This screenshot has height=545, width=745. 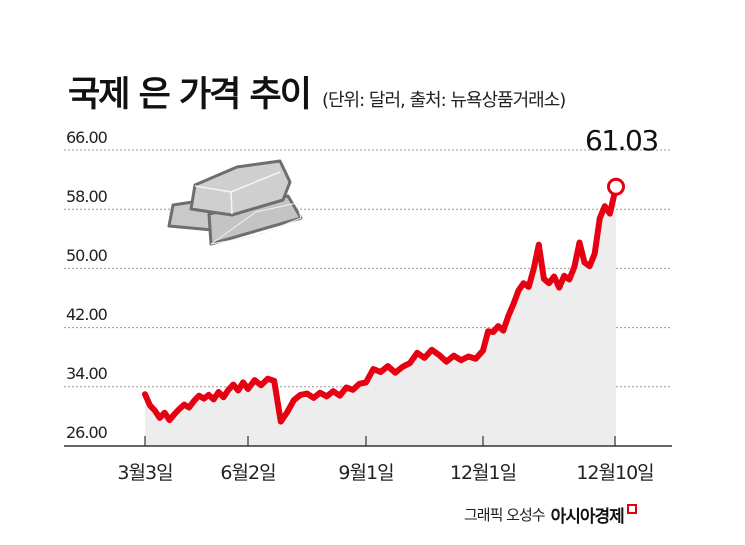 I want to click on chart-title: 국제 은 가격 추이, so click(x=190, y=95).